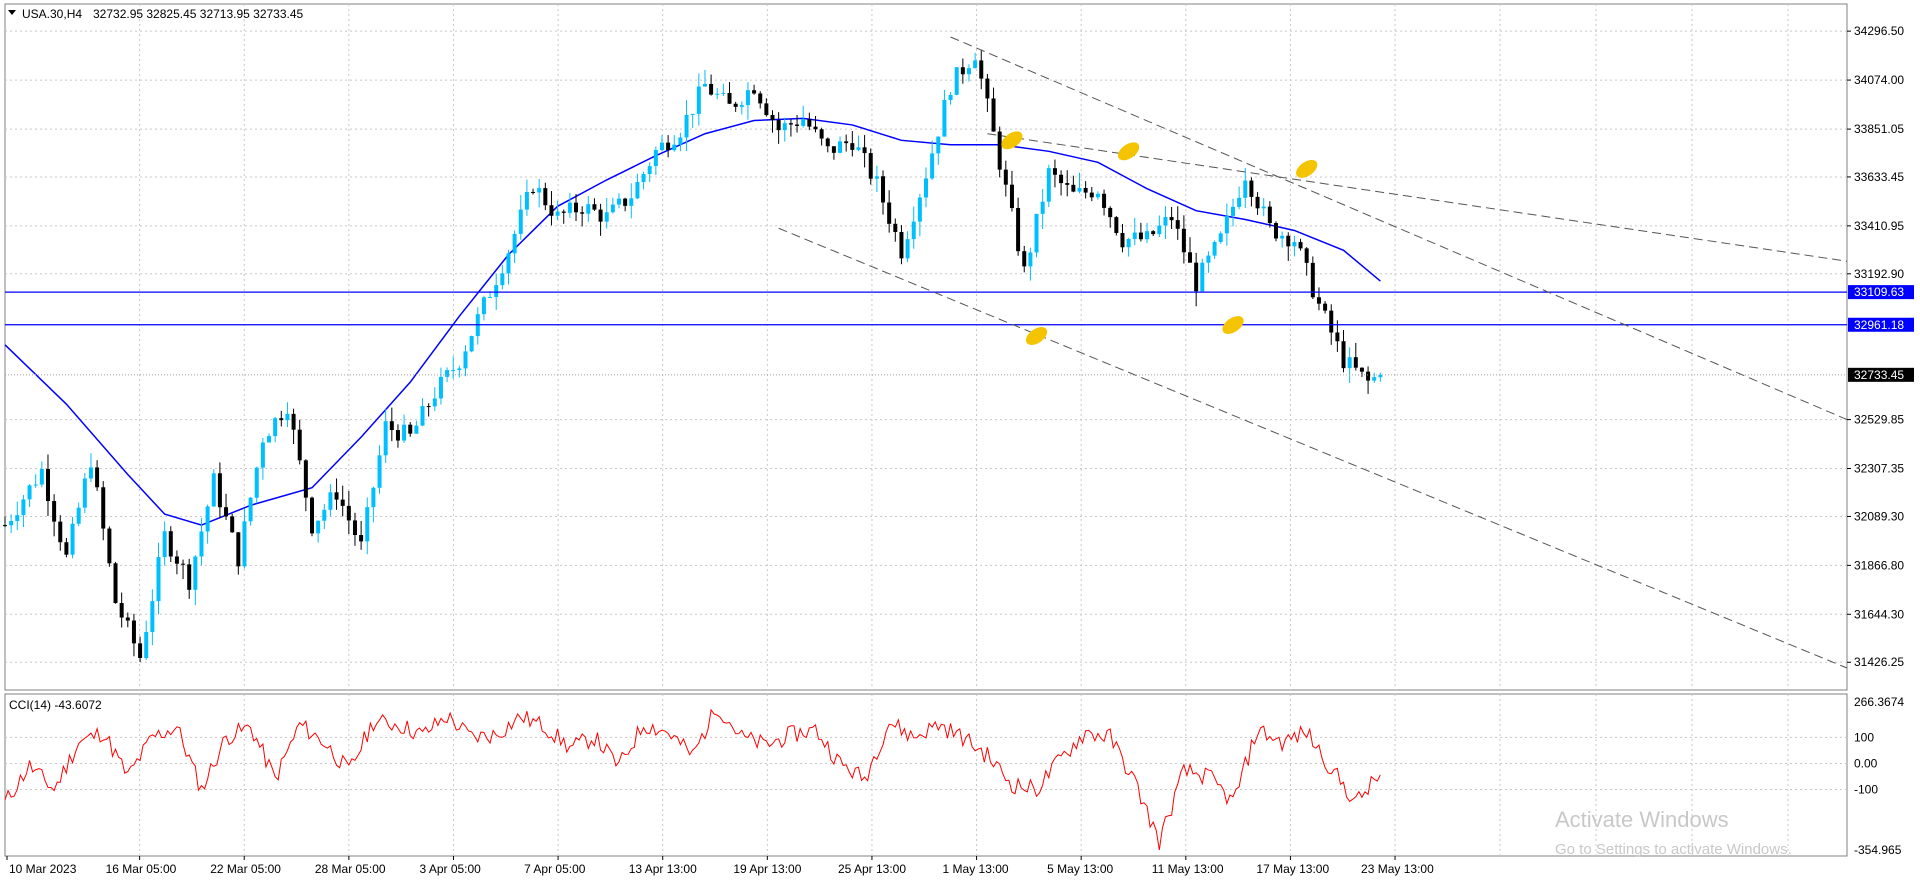 This screenshot has height=888, width=1920. What do you see at coordinates (692, 779) in the screenshot?
I see `cci-series-line` at bounding box center [692, 779].